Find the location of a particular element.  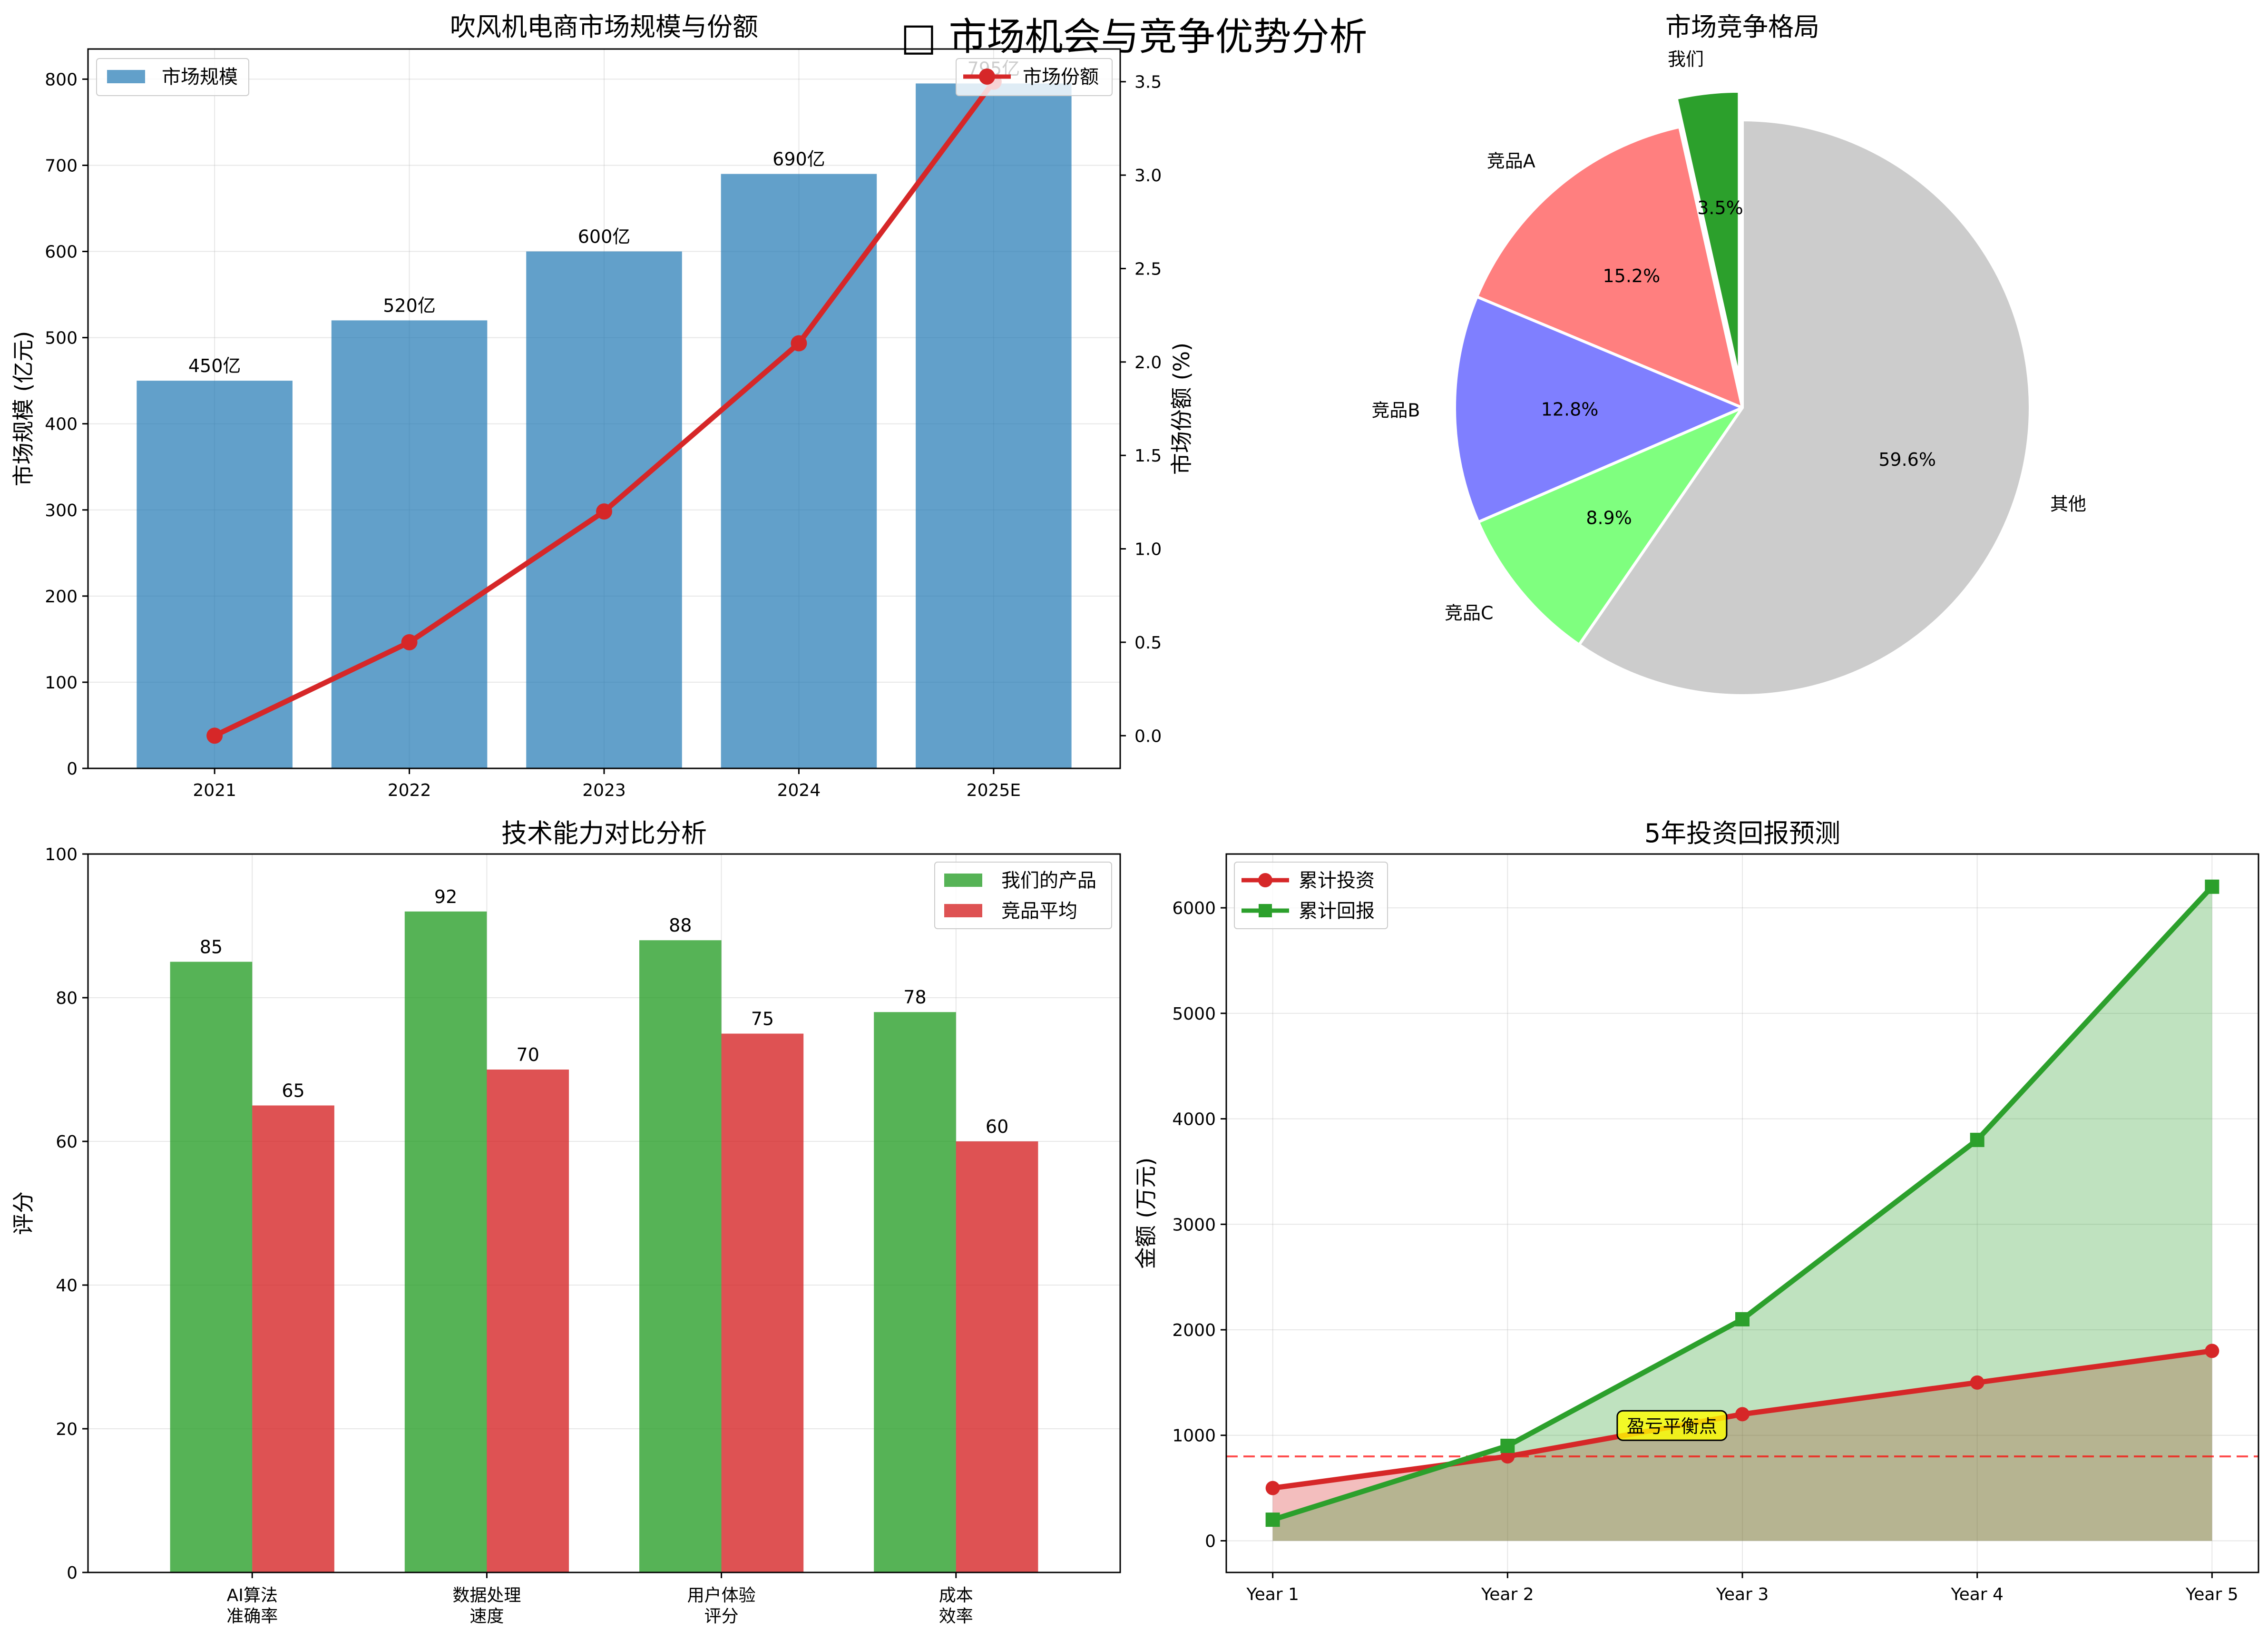

pie-percent-label: 12.8% is located at coordinates (1570, 410).